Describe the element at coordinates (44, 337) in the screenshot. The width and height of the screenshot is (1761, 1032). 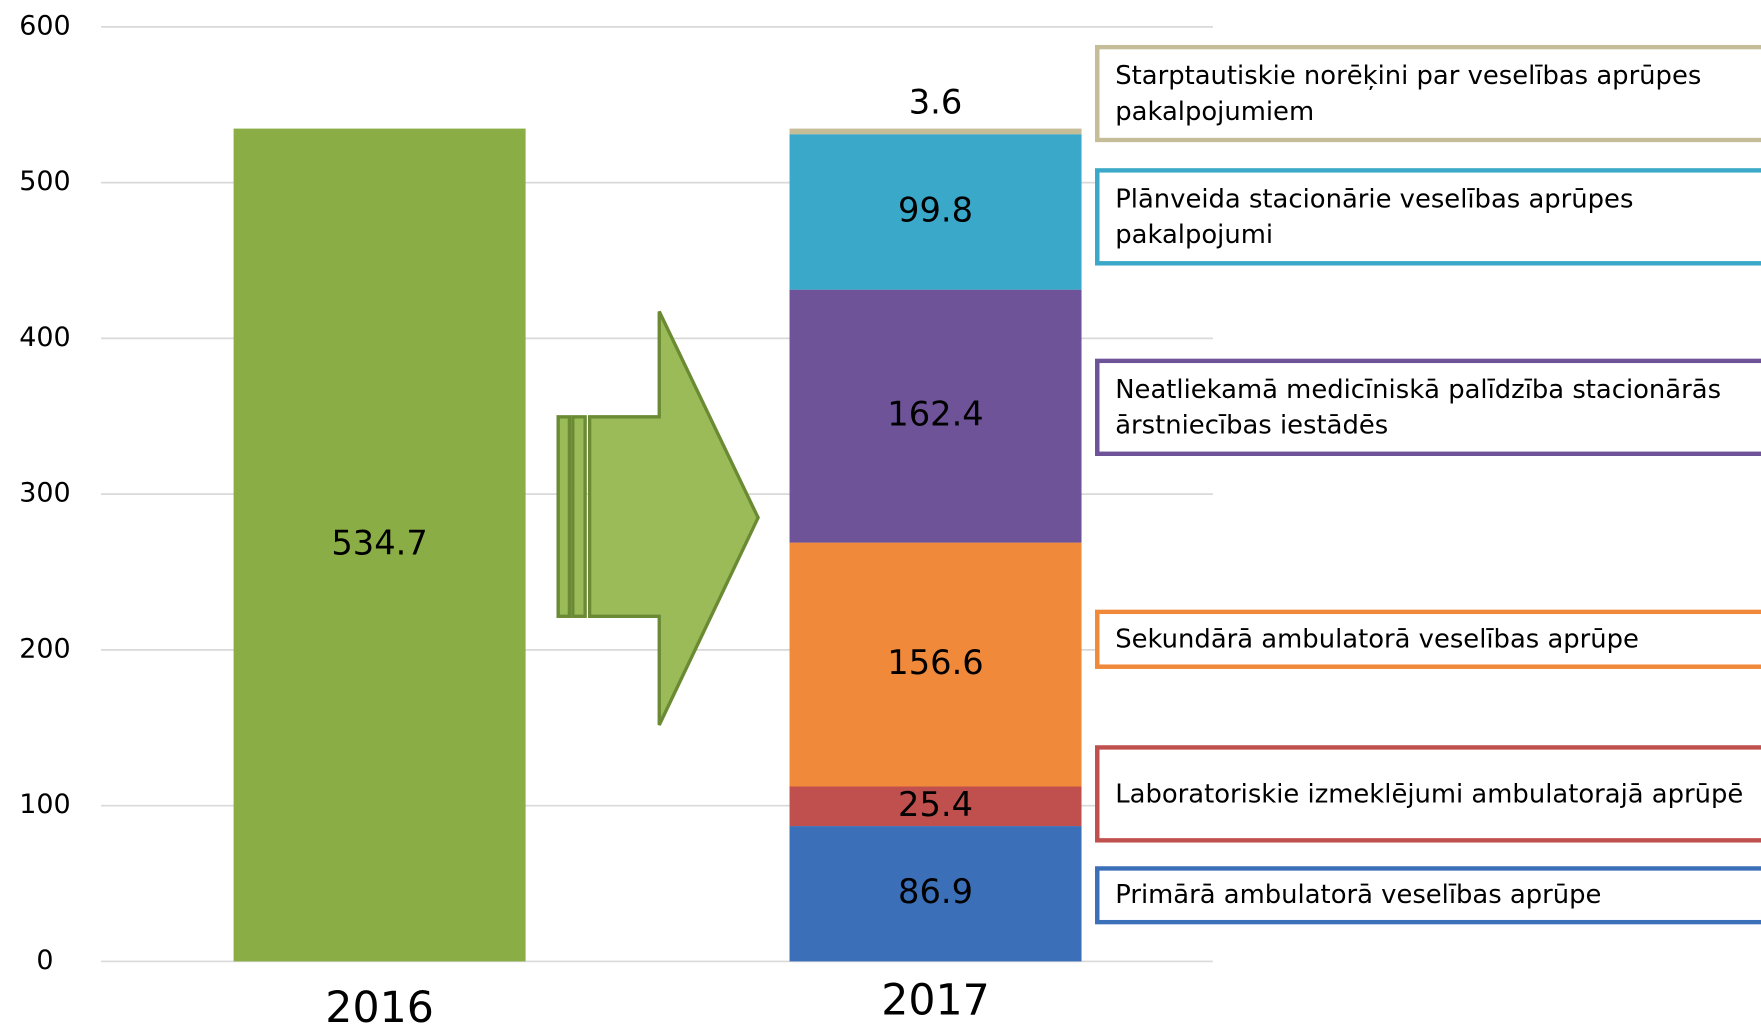
I see `y-tick-label: 400` at that location.